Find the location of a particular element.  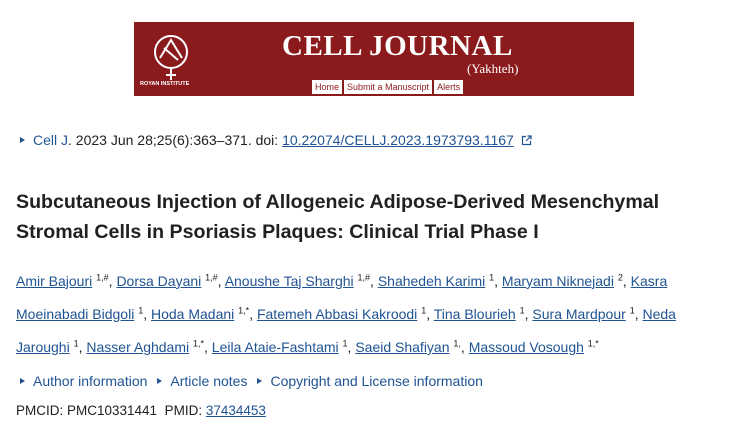

author-link: Dorsa Dayani is located at coordinates (159, 280).